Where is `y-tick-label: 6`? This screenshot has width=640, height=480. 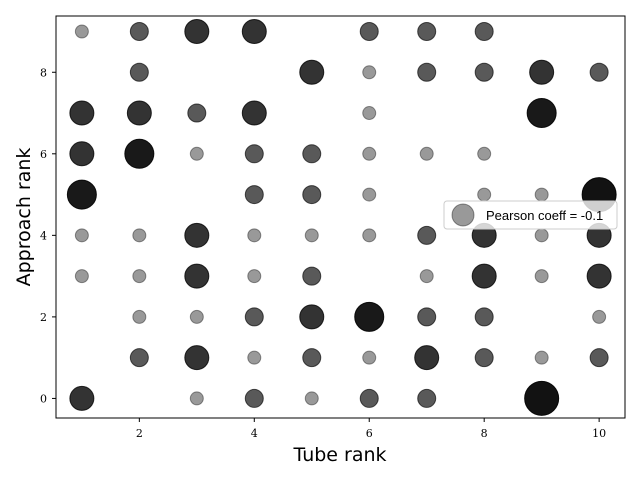
y-tick-label: 6 is located at coordinates (43, 154).